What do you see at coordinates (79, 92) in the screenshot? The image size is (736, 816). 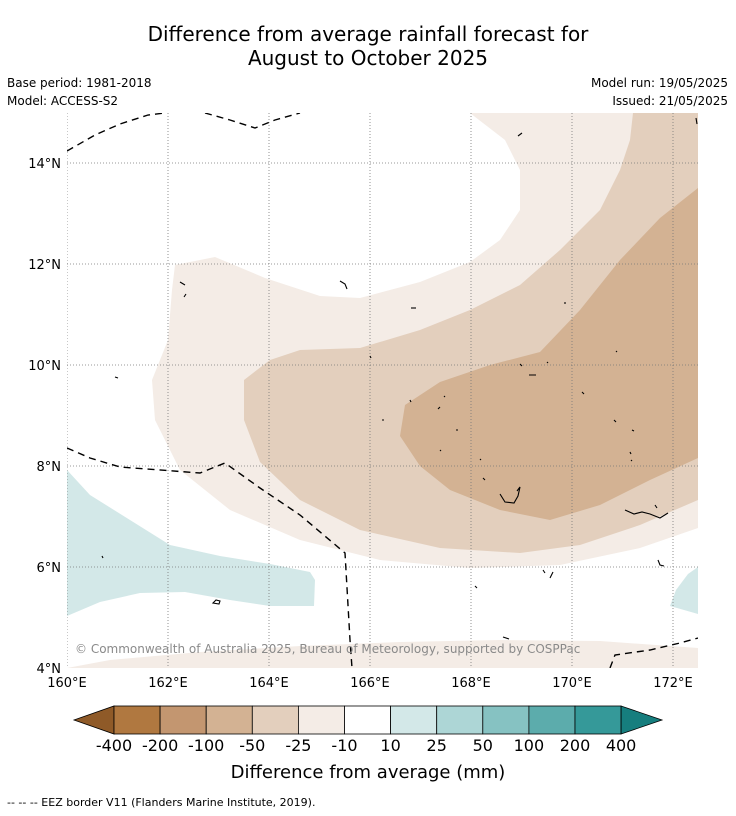 I see `metadata-left: Base period: 1981-2018 Model: ACCESS-S2` at bounding box center [79, 92].